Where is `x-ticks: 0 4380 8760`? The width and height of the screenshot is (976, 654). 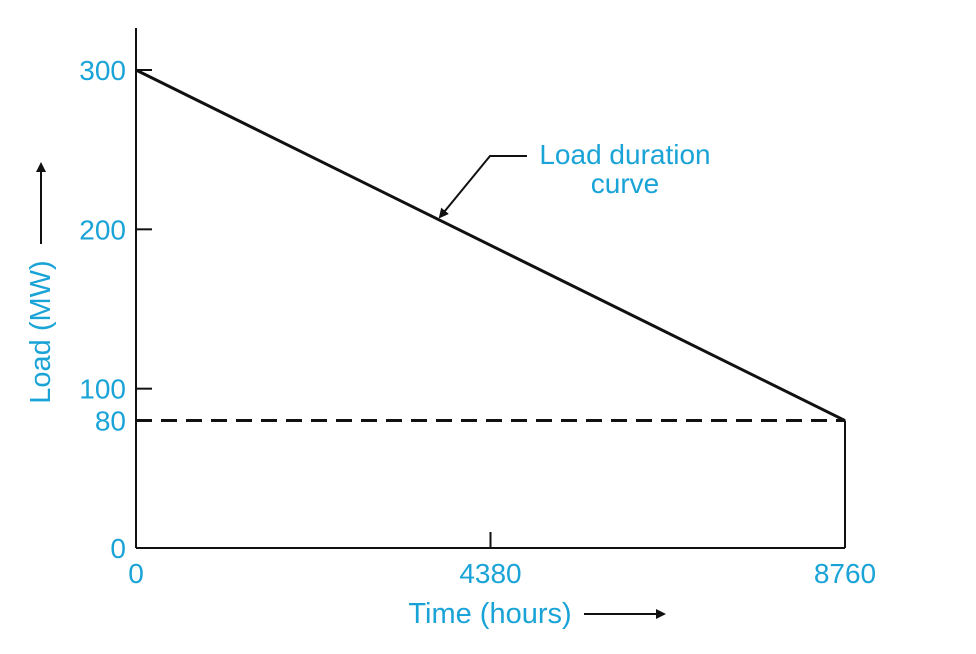
x-ticks: 0 4380 8760 is located at coordinates (502, 560).